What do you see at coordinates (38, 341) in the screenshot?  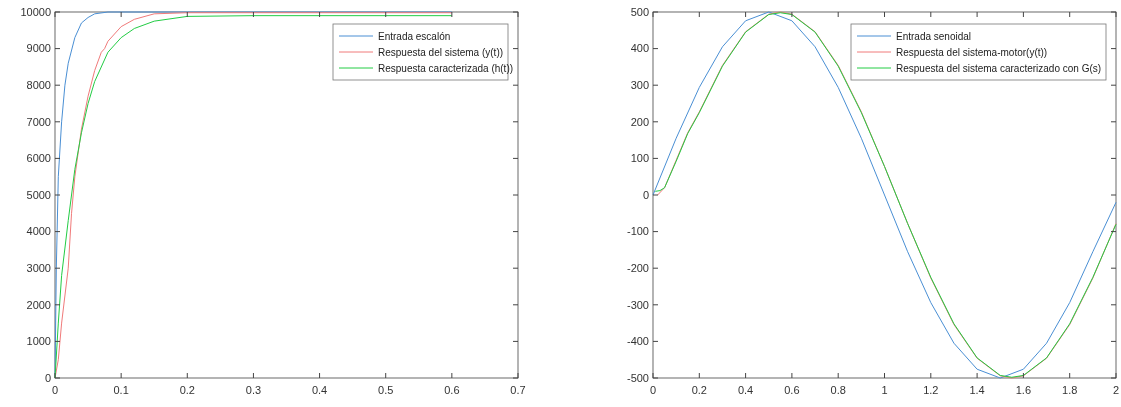 I see `y-tick-label: 1000` at bounding box center [38, 341].